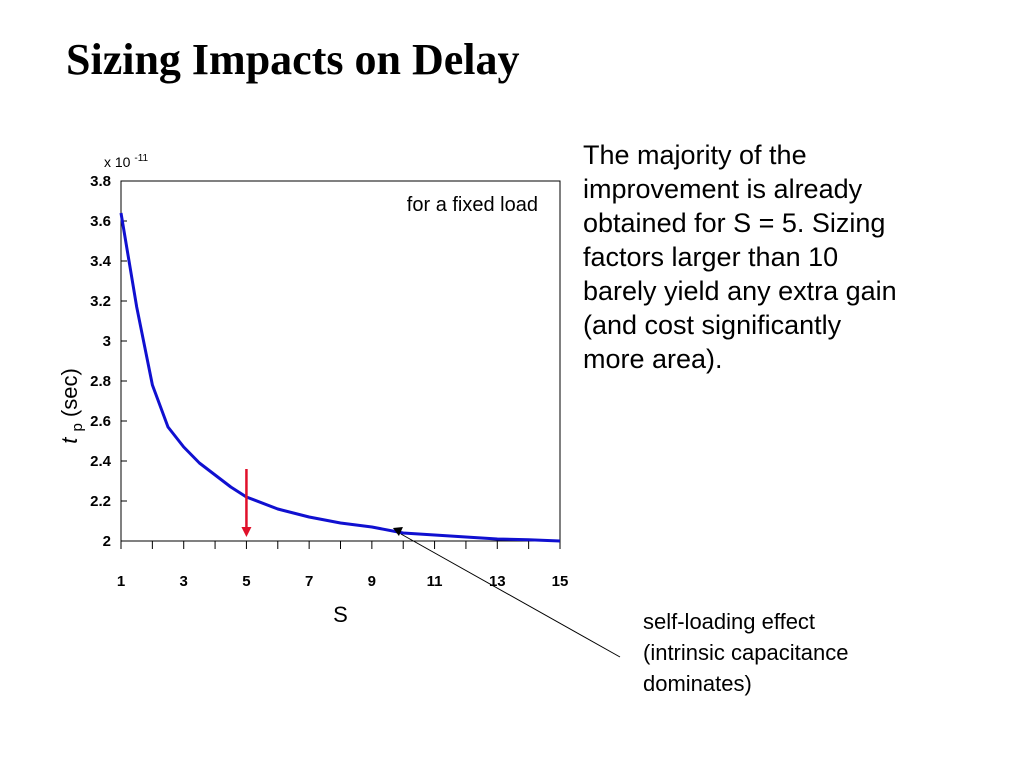  What do you see at coordinates (309, 581) in the screenshot?
I see `x-tick-label: 7` at bounding box center [309, 581].